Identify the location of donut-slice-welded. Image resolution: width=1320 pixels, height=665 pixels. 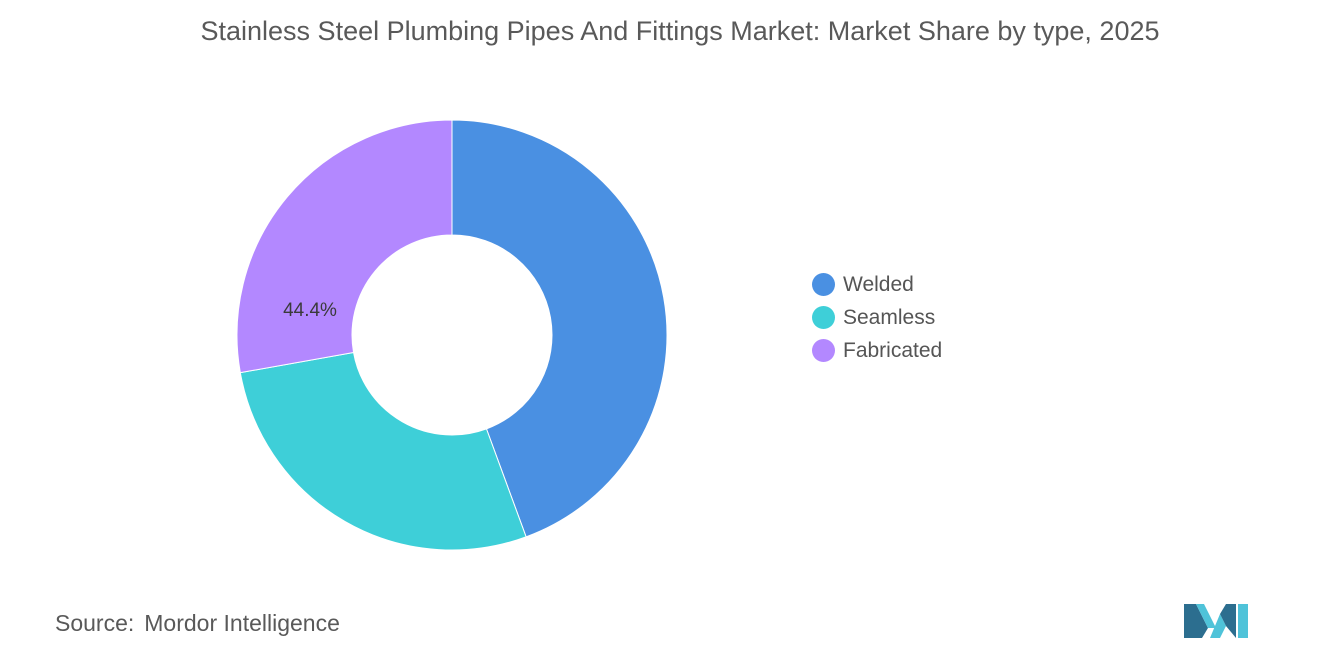
(559, 328).